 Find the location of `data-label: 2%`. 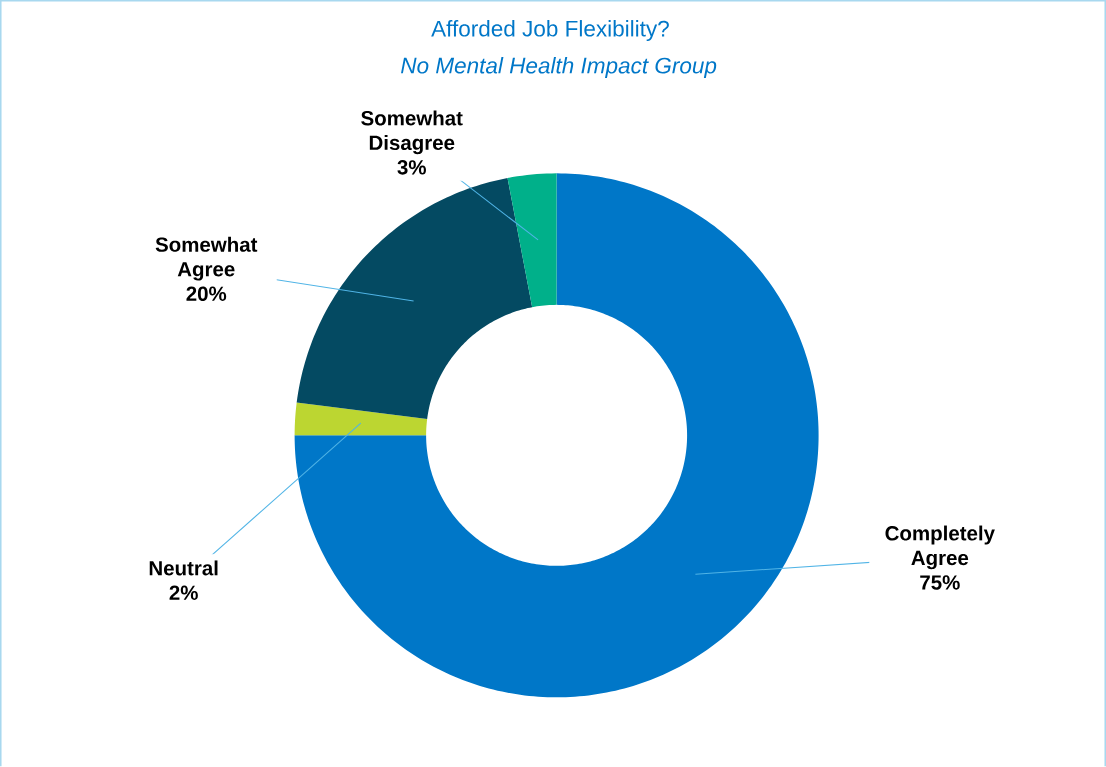

data-label: 2% is located at coordinates (183, 593).